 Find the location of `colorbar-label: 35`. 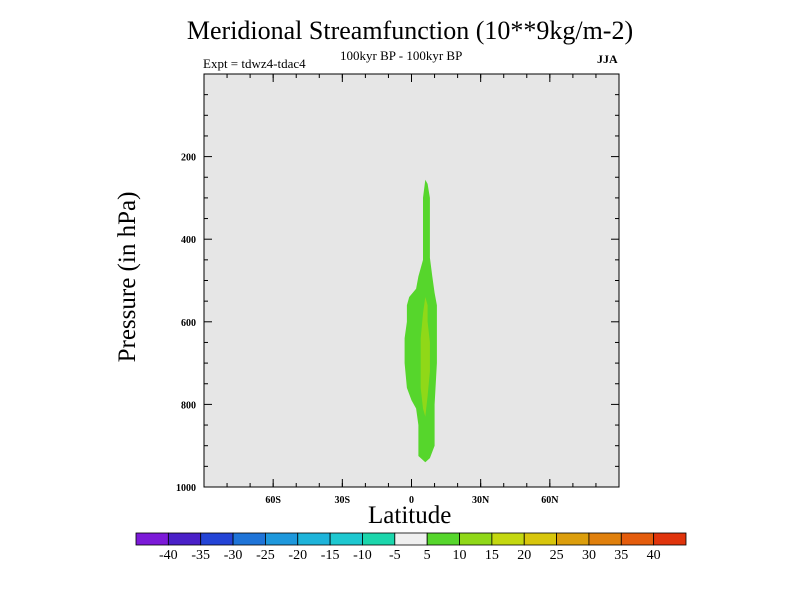

colorbar-label: 35 is located at coordinates (621, 555).